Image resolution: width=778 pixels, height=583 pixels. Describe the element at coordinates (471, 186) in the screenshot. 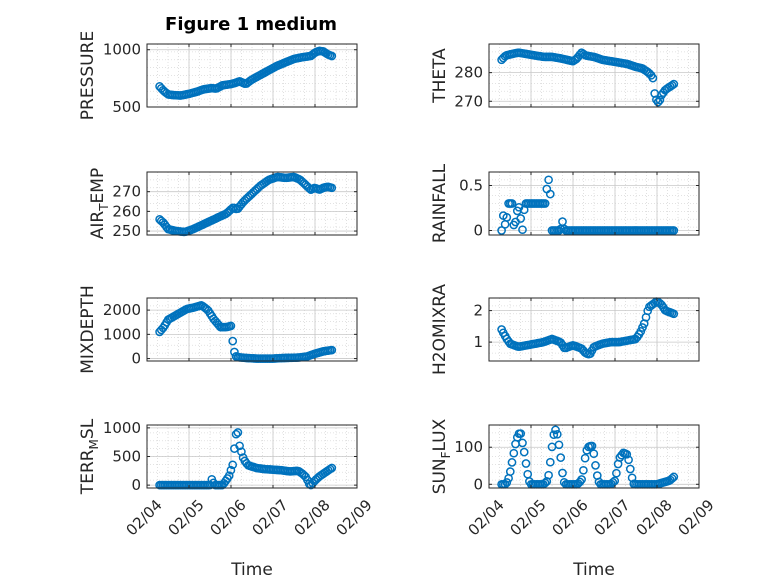

I see `y-tick-label: 0.5` at that location.